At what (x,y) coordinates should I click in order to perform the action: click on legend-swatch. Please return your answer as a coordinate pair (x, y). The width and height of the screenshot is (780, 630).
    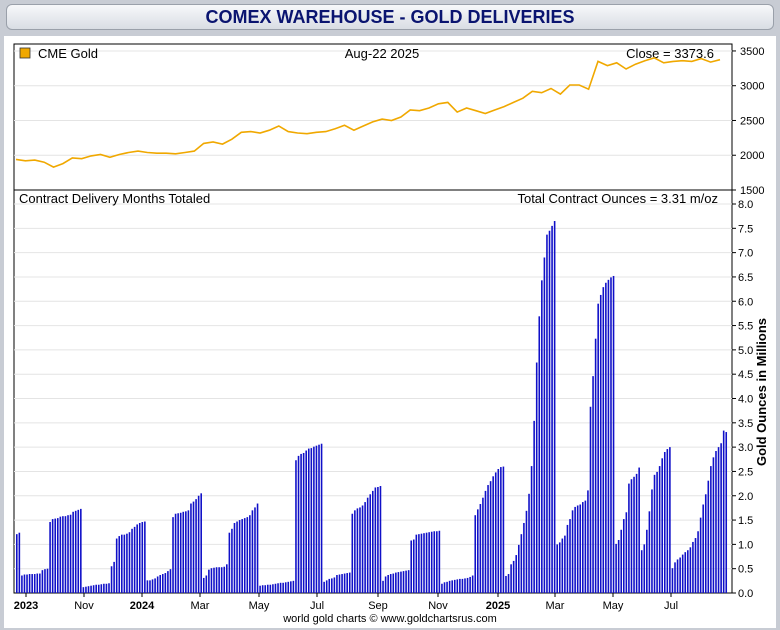
    Looking at the image, I should click on (25, 53).